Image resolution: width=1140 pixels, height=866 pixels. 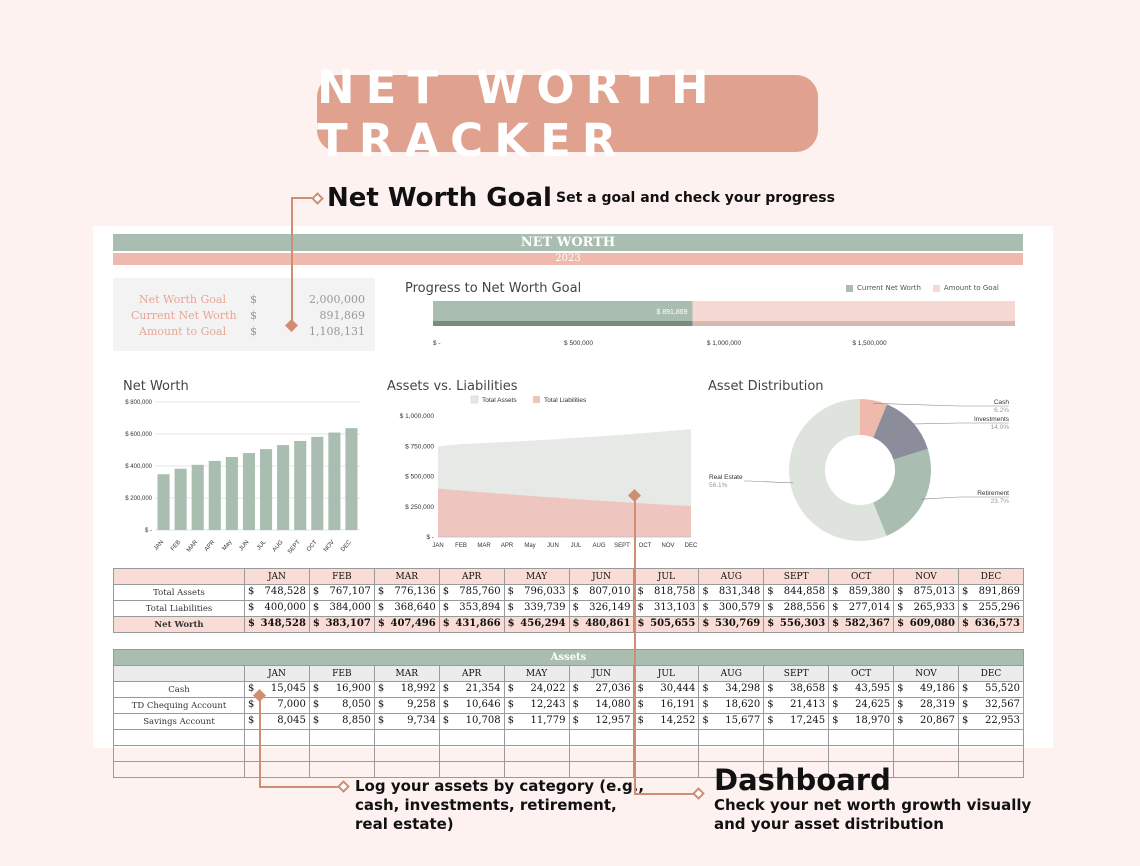 What do you see at coordinates (796, 608) in the screenshot?
I see `value-cell: $288,556` at bounding box center [796, 608].